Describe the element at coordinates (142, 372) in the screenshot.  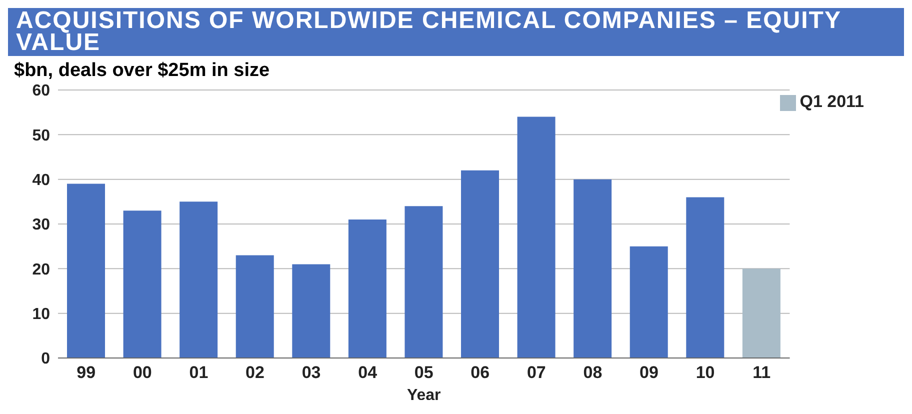
I see `x-tick-label: 00` at that location.